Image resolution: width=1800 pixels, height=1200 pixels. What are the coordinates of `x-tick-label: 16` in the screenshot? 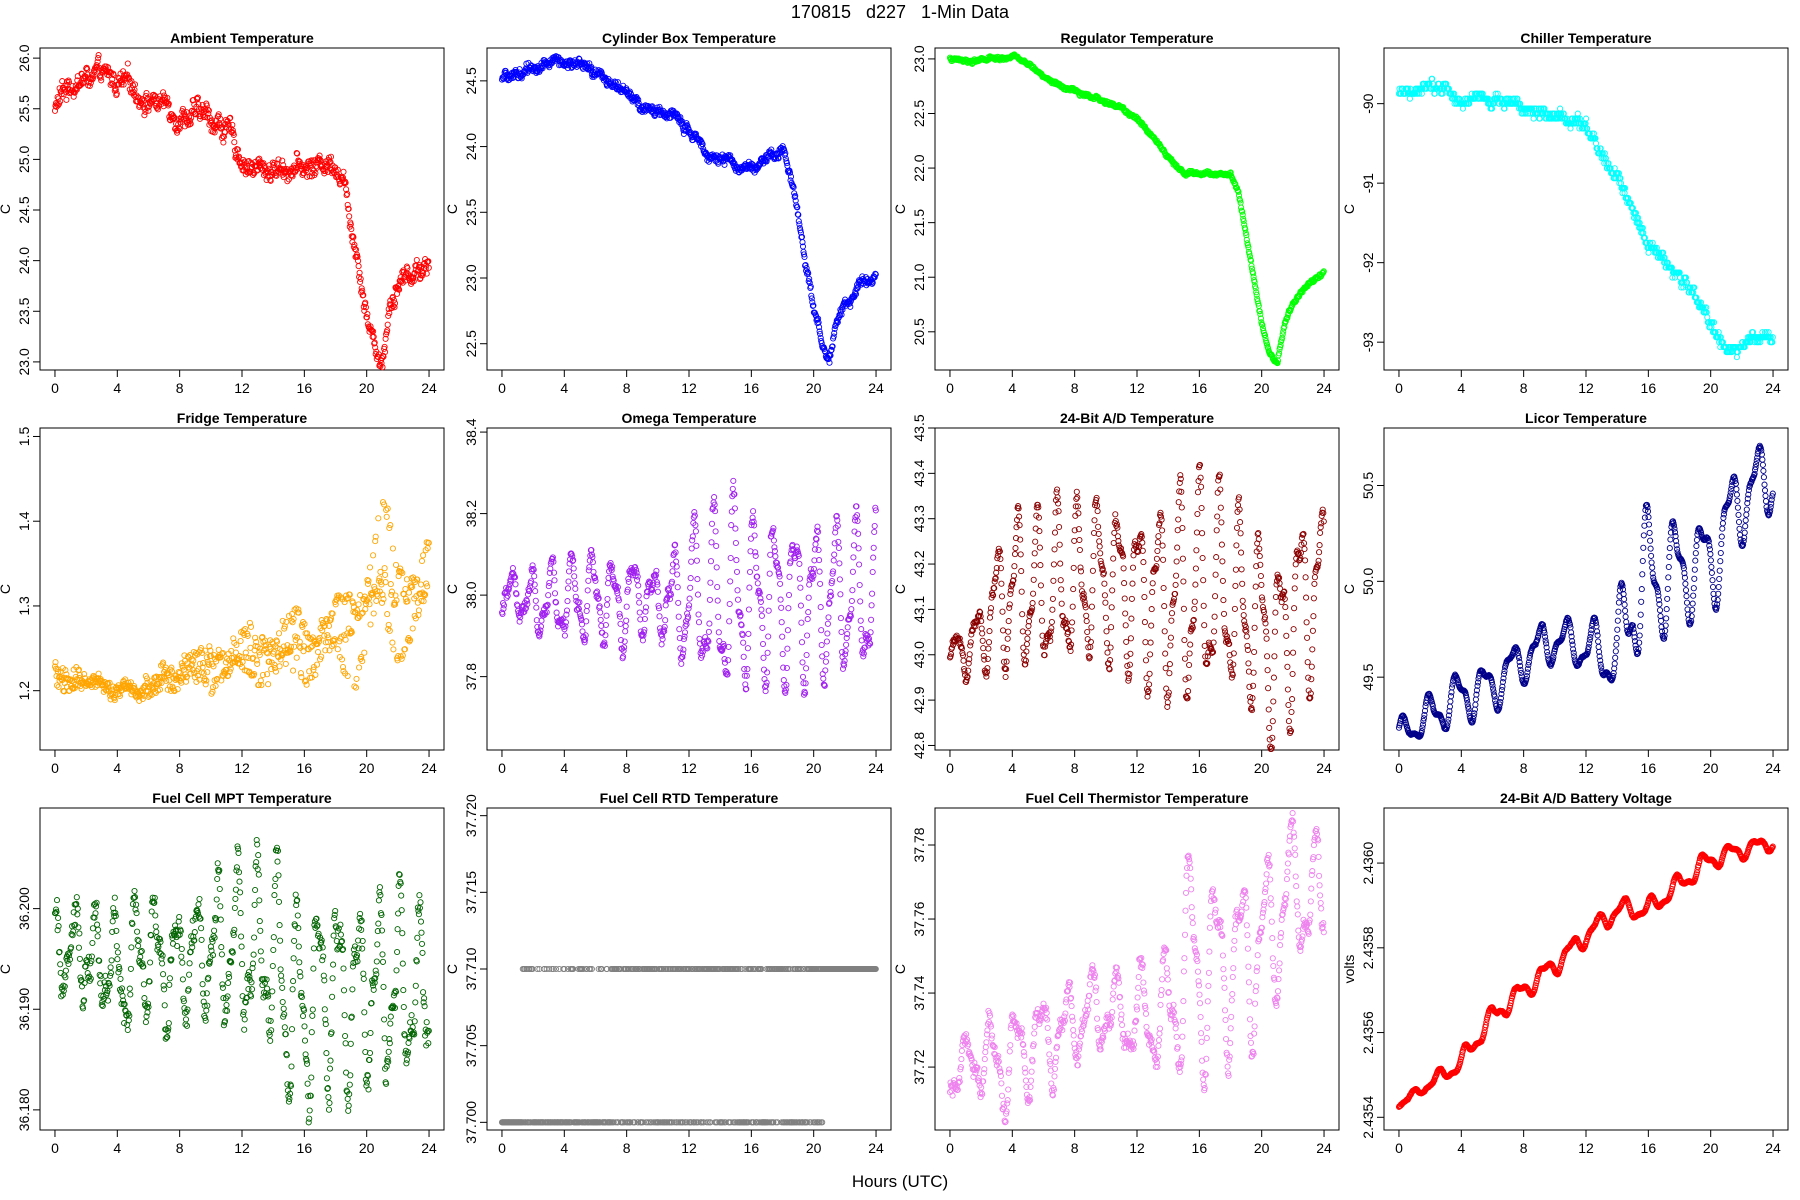 It's located at (752, 768).